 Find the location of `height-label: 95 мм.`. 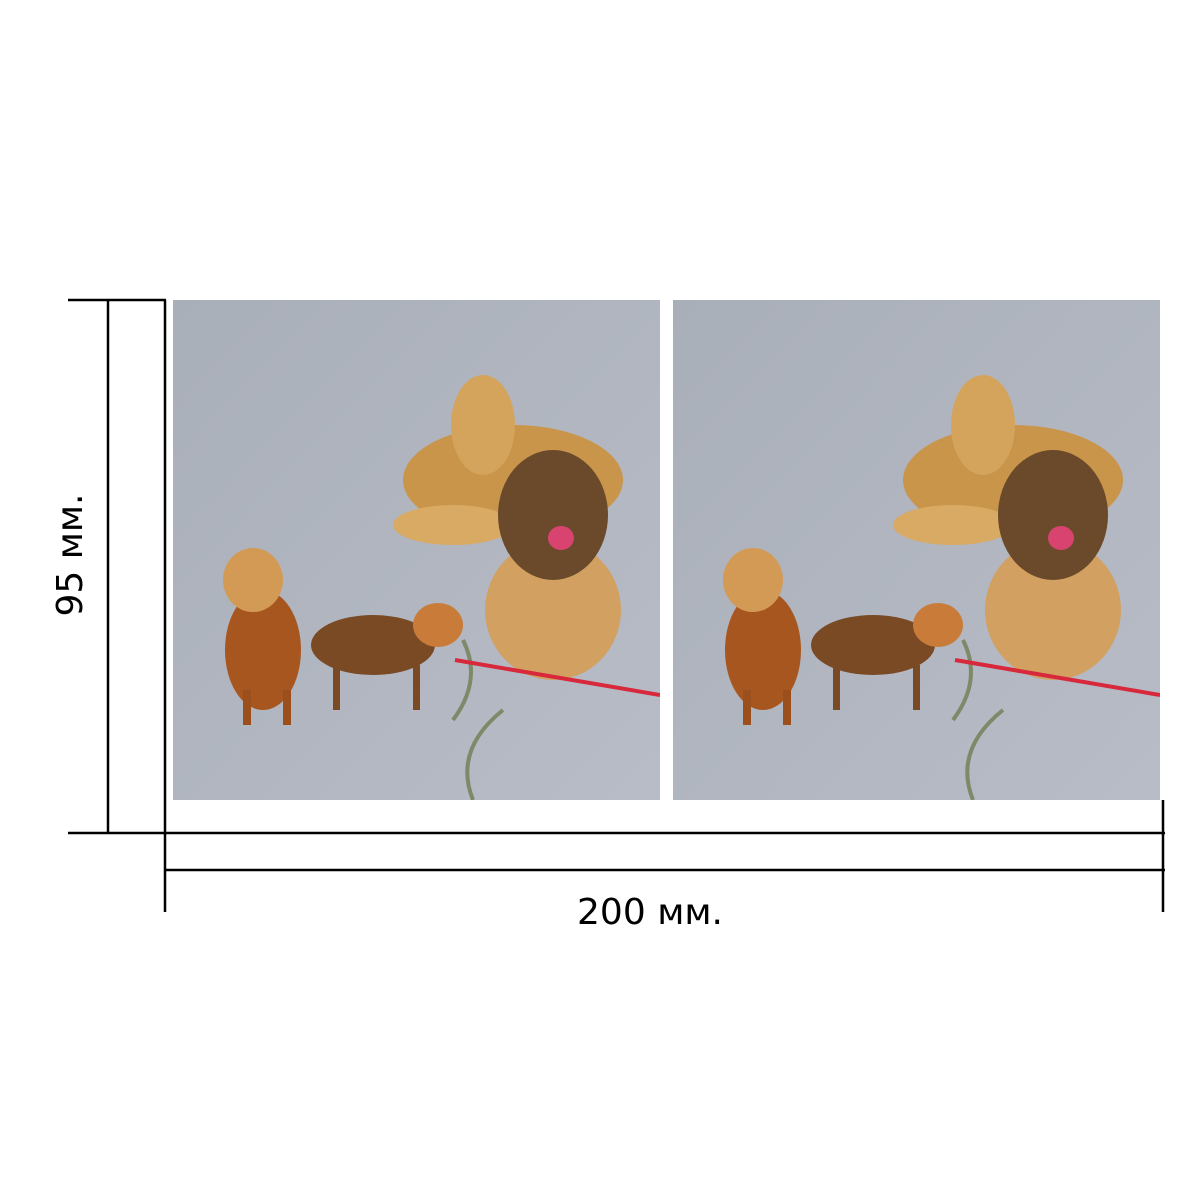

height-label: 95 мм. is located at coordinates (70, 554).